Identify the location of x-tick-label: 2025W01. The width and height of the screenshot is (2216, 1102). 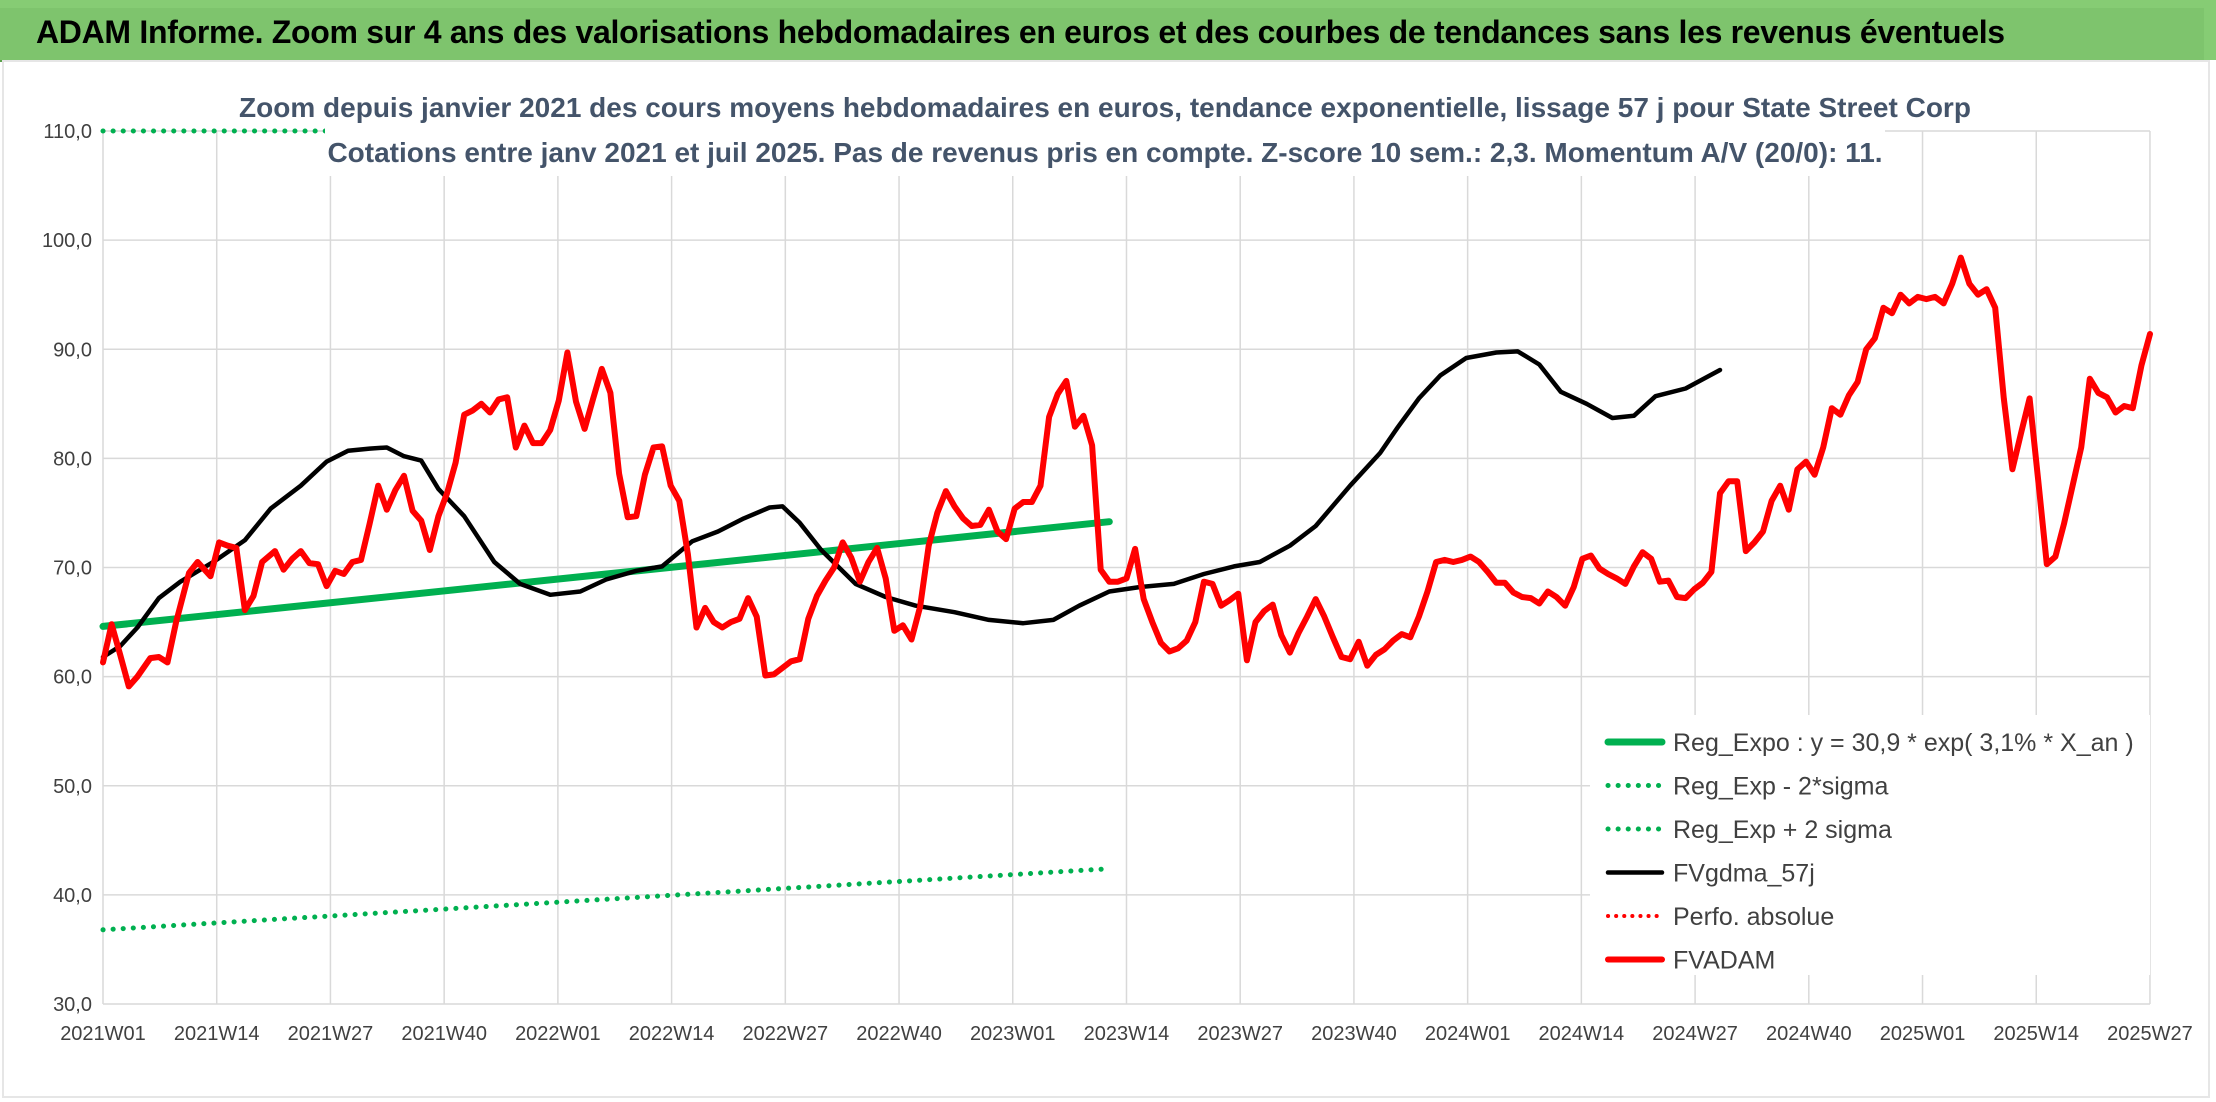
(1923, 1034).